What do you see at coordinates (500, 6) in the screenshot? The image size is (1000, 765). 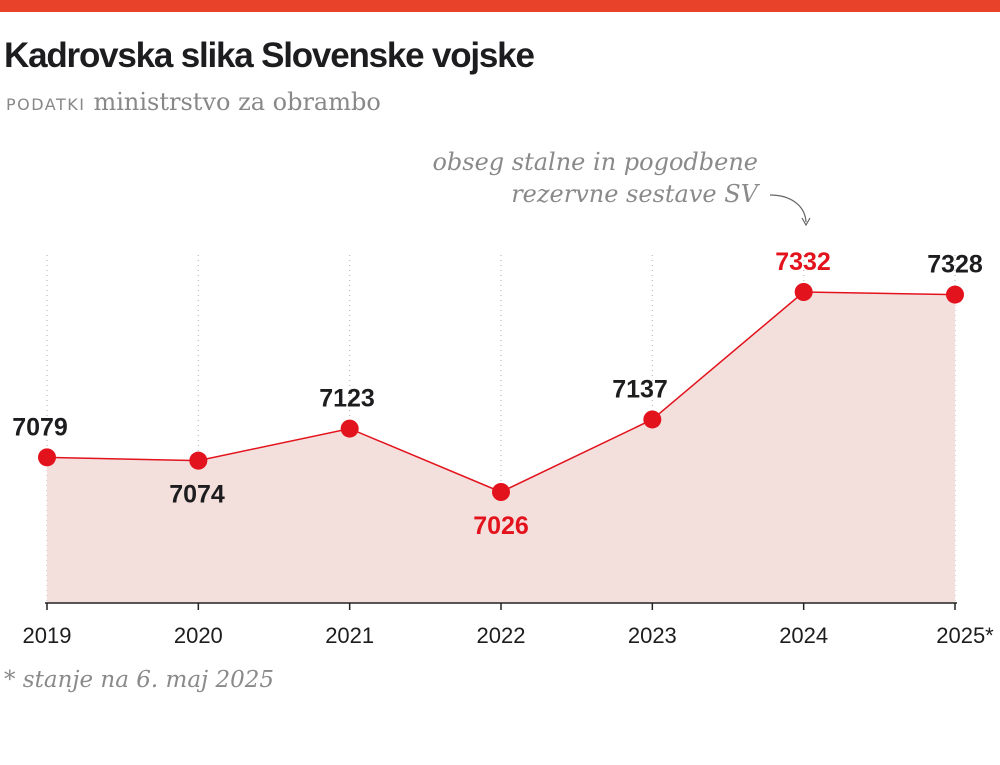 I see `accent-bar` at bounding box center [500, 6].